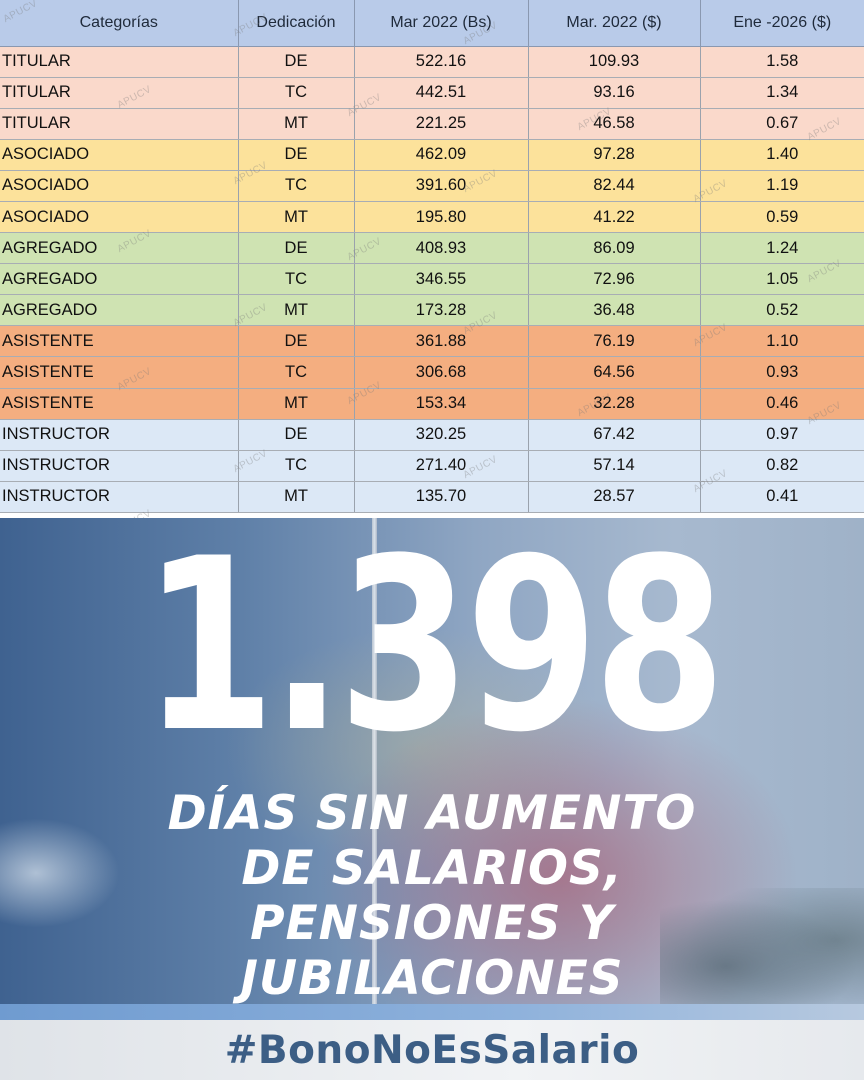 The width and height of the screenshot is (864, 1080). I want to click on cell-mar-2022-usd: 97.28, so click(613, 155).